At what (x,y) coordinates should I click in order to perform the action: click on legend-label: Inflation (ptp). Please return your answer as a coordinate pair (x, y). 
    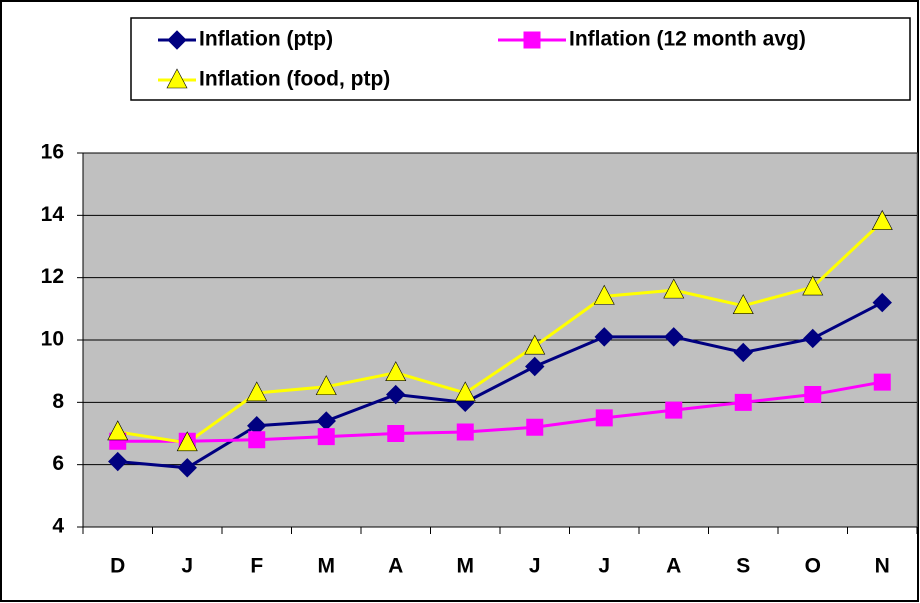
    Looking at the image, I should click on (266, 39).